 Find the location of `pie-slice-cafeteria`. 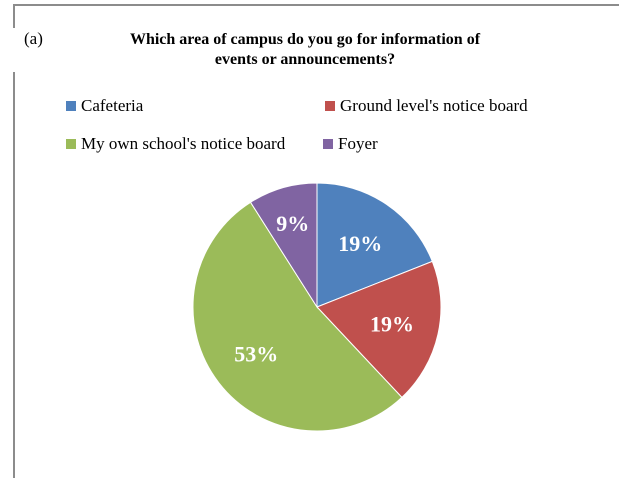

pie-slice-cafeteria is located at coordinates (374, 245).